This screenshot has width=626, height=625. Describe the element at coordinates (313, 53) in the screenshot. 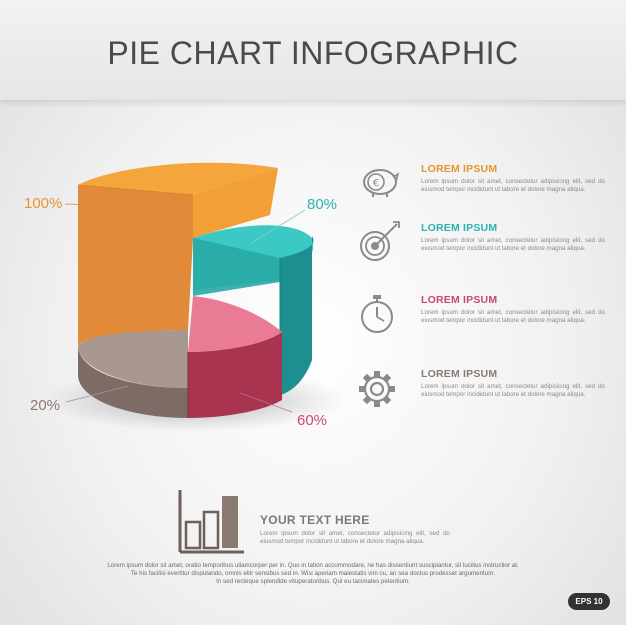

I see `page-title: PIE CHART INFOGRAPHIC` at that location.